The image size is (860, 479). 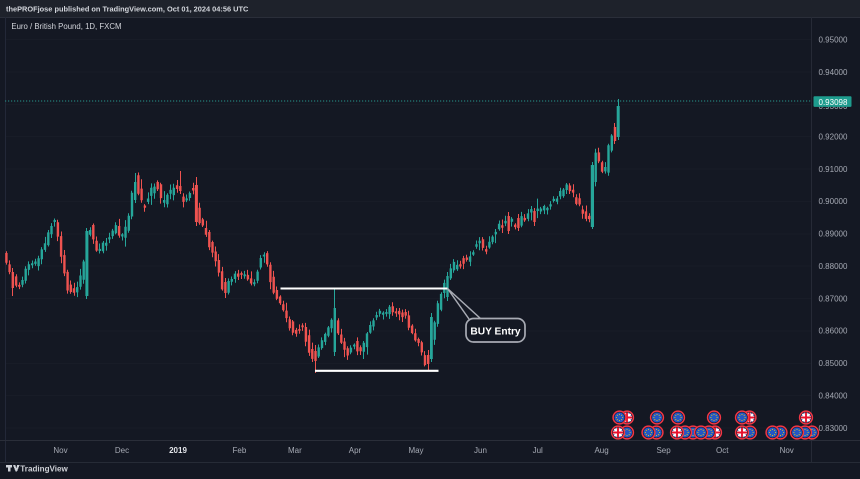 What do you see at coordinates (122, 450) in the screenshot?
I see `svg-text: Dec` at bounding box center [122, 450].